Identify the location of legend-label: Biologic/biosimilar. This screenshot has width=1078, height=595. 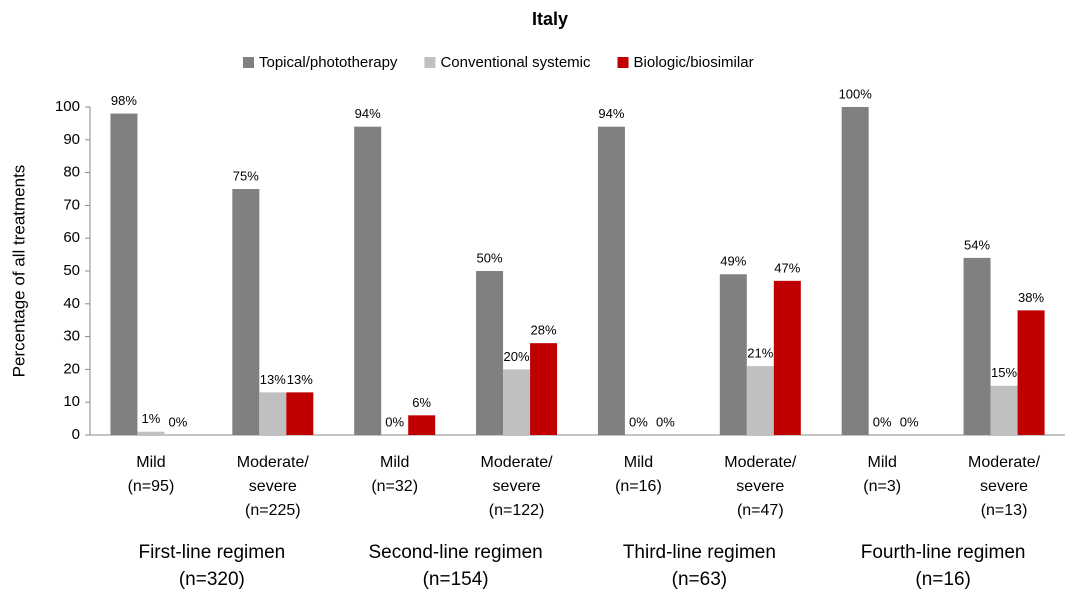
(694, 62).